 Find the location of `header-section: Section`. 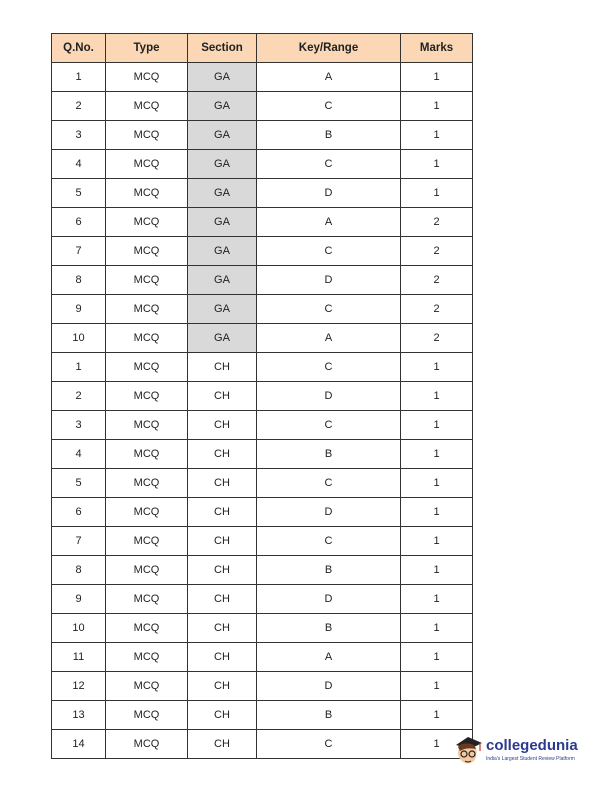

header-section: Section is located at coordinates (222, 48).